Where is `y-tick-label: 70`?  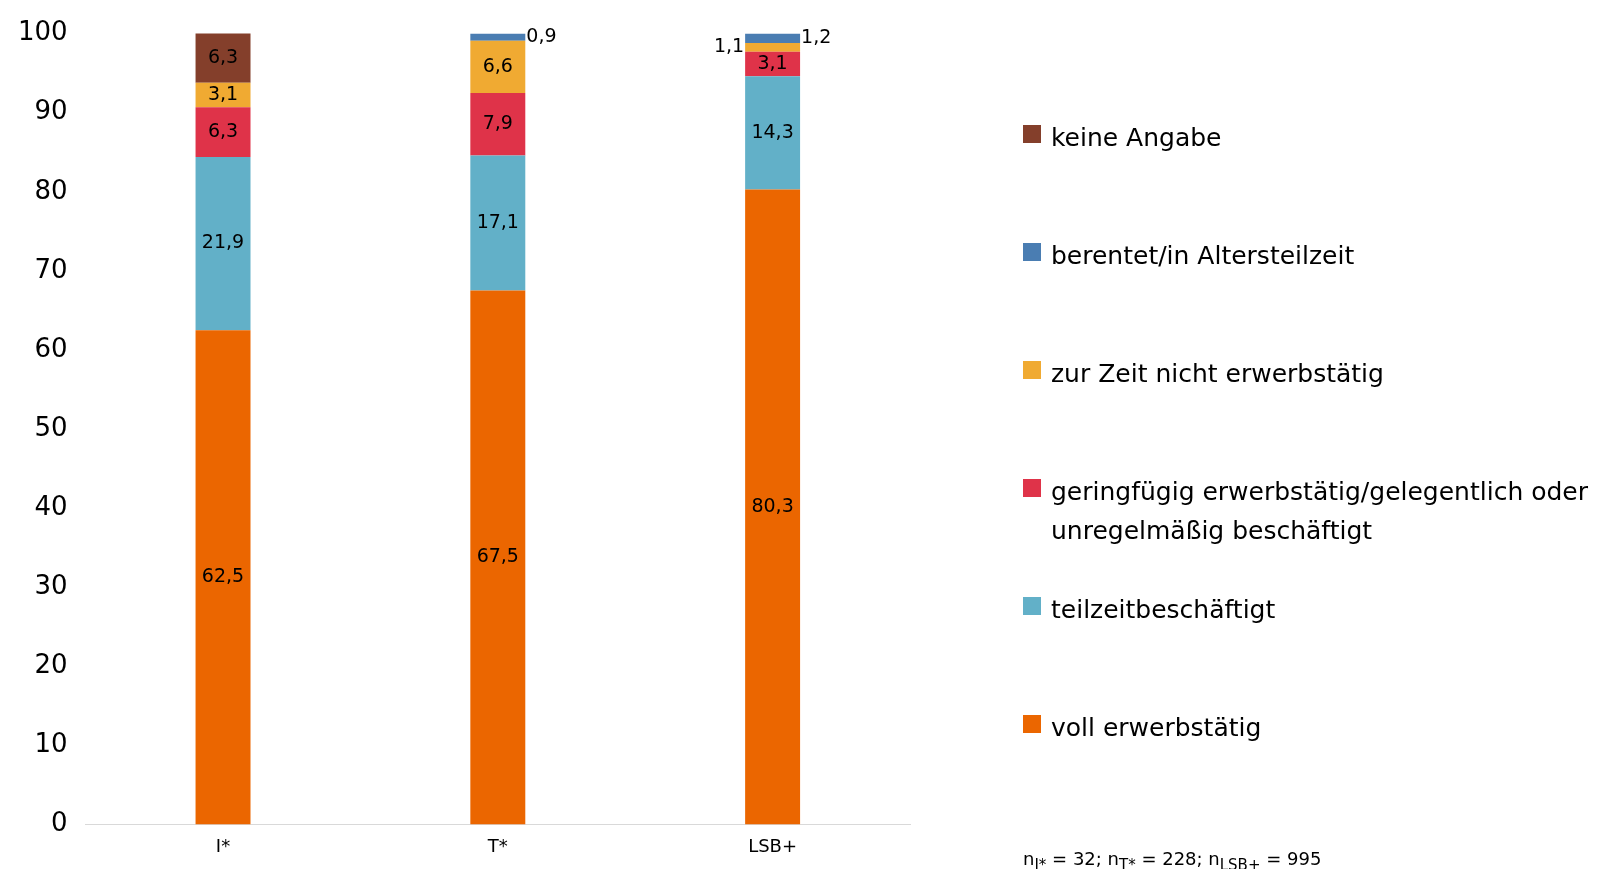 y-tick-label: 70 is located at coordinates (51, 268).